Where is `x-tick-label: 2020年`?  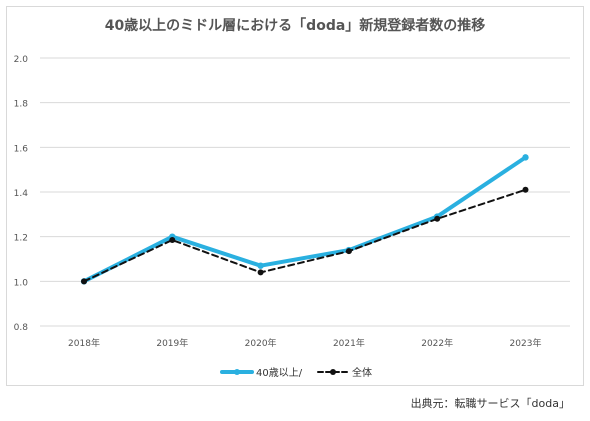 x-tick-label: 2020年 is located at coordinates (261, 343).